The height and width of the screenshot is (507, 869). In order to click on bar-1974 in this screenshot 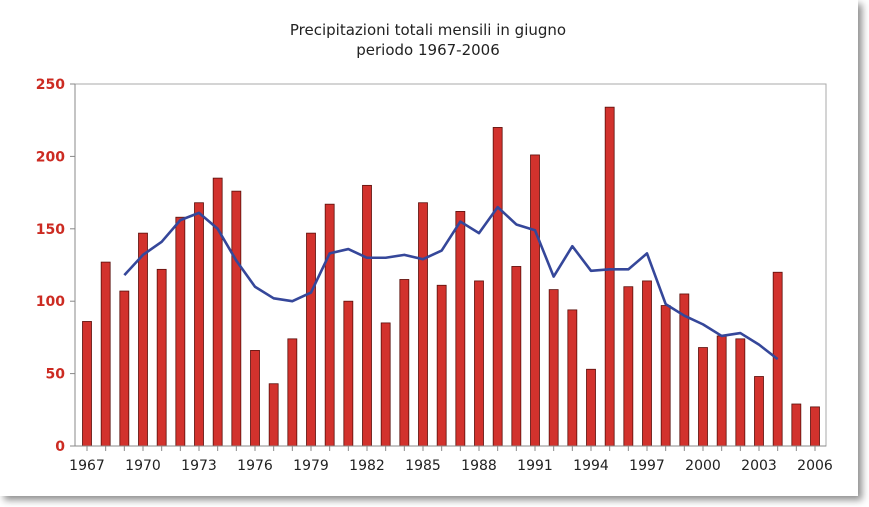, I will do `click(217, 312)`.